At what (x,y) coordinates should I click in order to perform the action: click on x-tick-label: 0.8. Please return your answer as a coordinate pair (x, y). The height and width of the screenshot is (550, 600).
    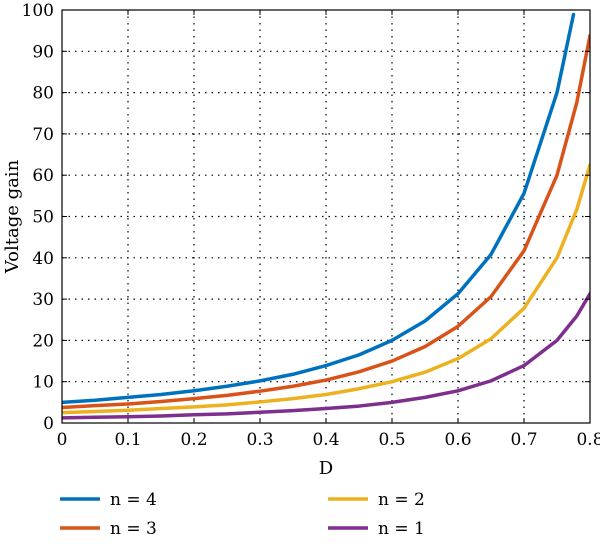
    Looking at the image, I should click on (588, 440).